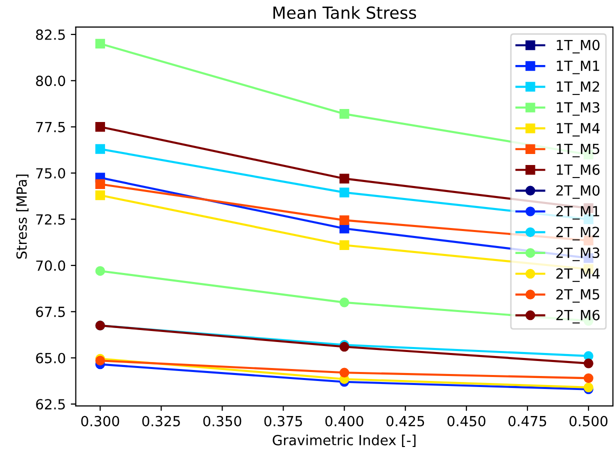 This screenshot has height=451, width=616. Describe the element at coordinates (578, 109) in the screenshot. I see `legend-label: 1T_M3` at that location.